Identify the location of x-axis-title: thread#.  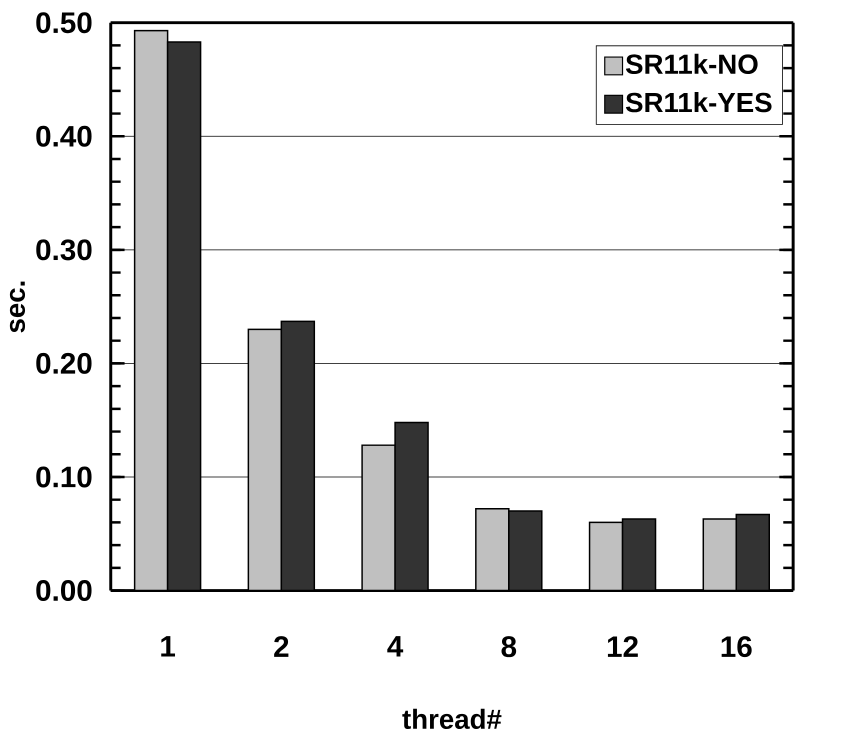
(452, 719).